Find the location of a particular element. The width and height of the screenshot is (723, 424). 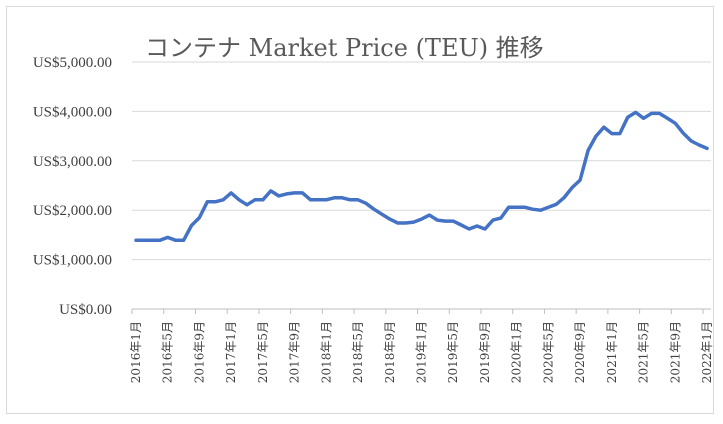

x-tick-label: 2021年9月 is located at coordinates (675, 352).